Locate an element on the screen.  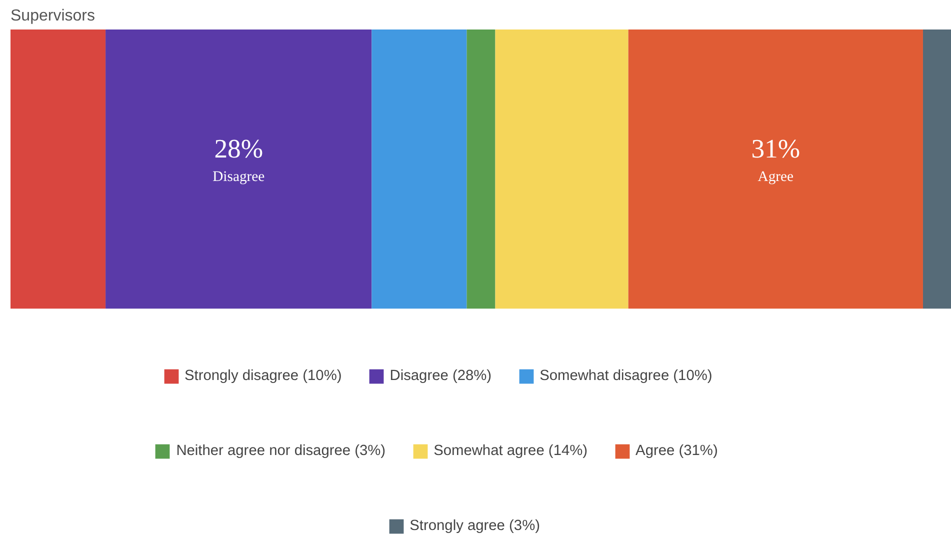
legend-label: Somewhat agree (14%) is located at coordinates (511, 451).